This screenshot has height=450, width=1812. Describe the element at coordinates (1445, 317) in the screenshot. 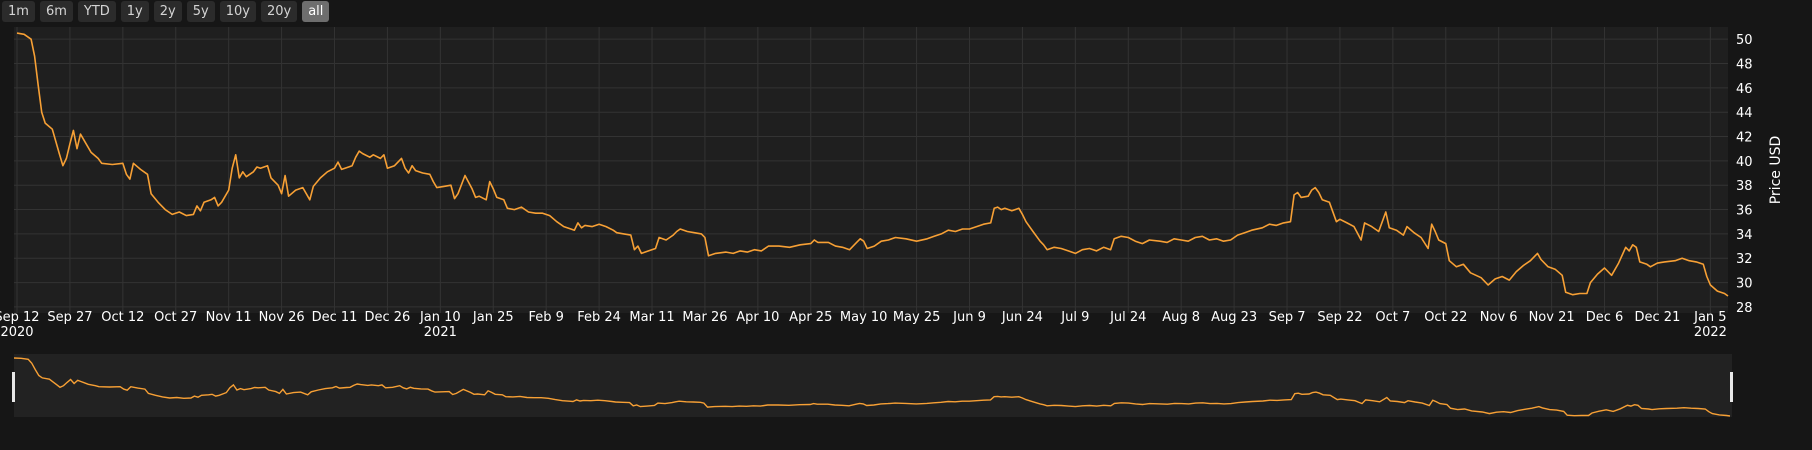

I see `x-tick-label: Oct 22` at that location.